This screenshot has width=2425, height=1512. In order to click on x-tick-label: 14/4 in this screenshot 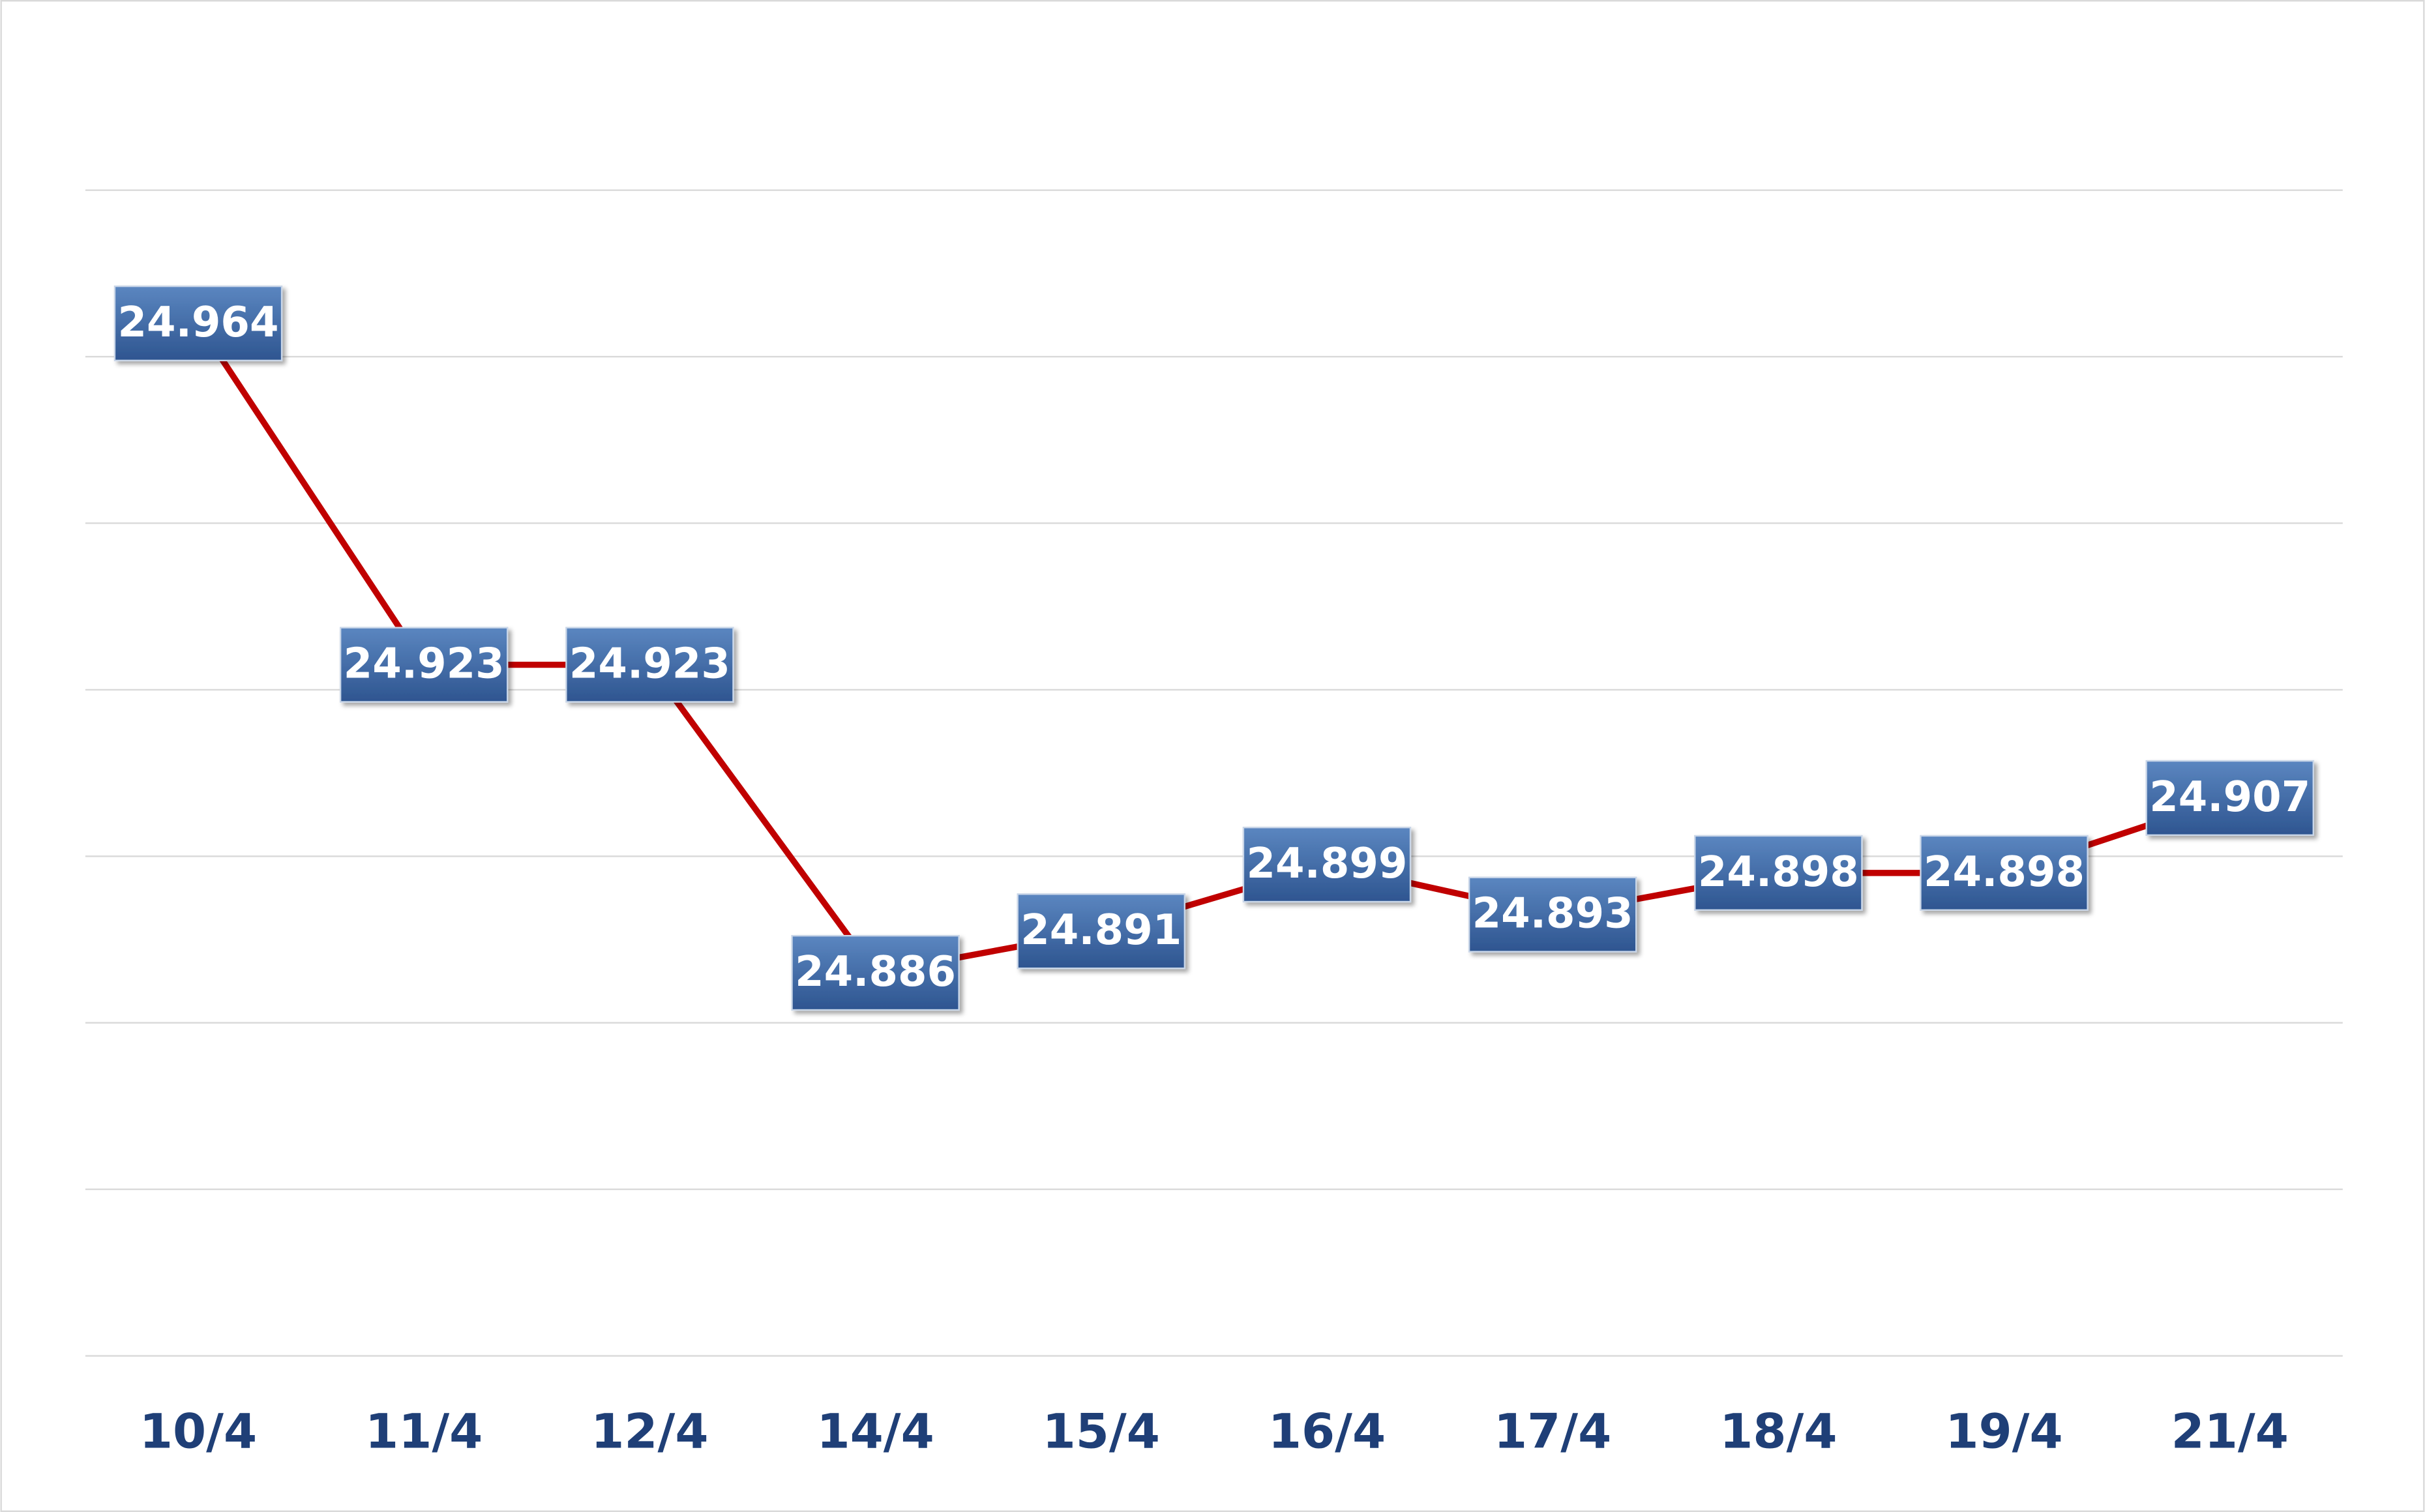, I will do `click(875, 1431)`.